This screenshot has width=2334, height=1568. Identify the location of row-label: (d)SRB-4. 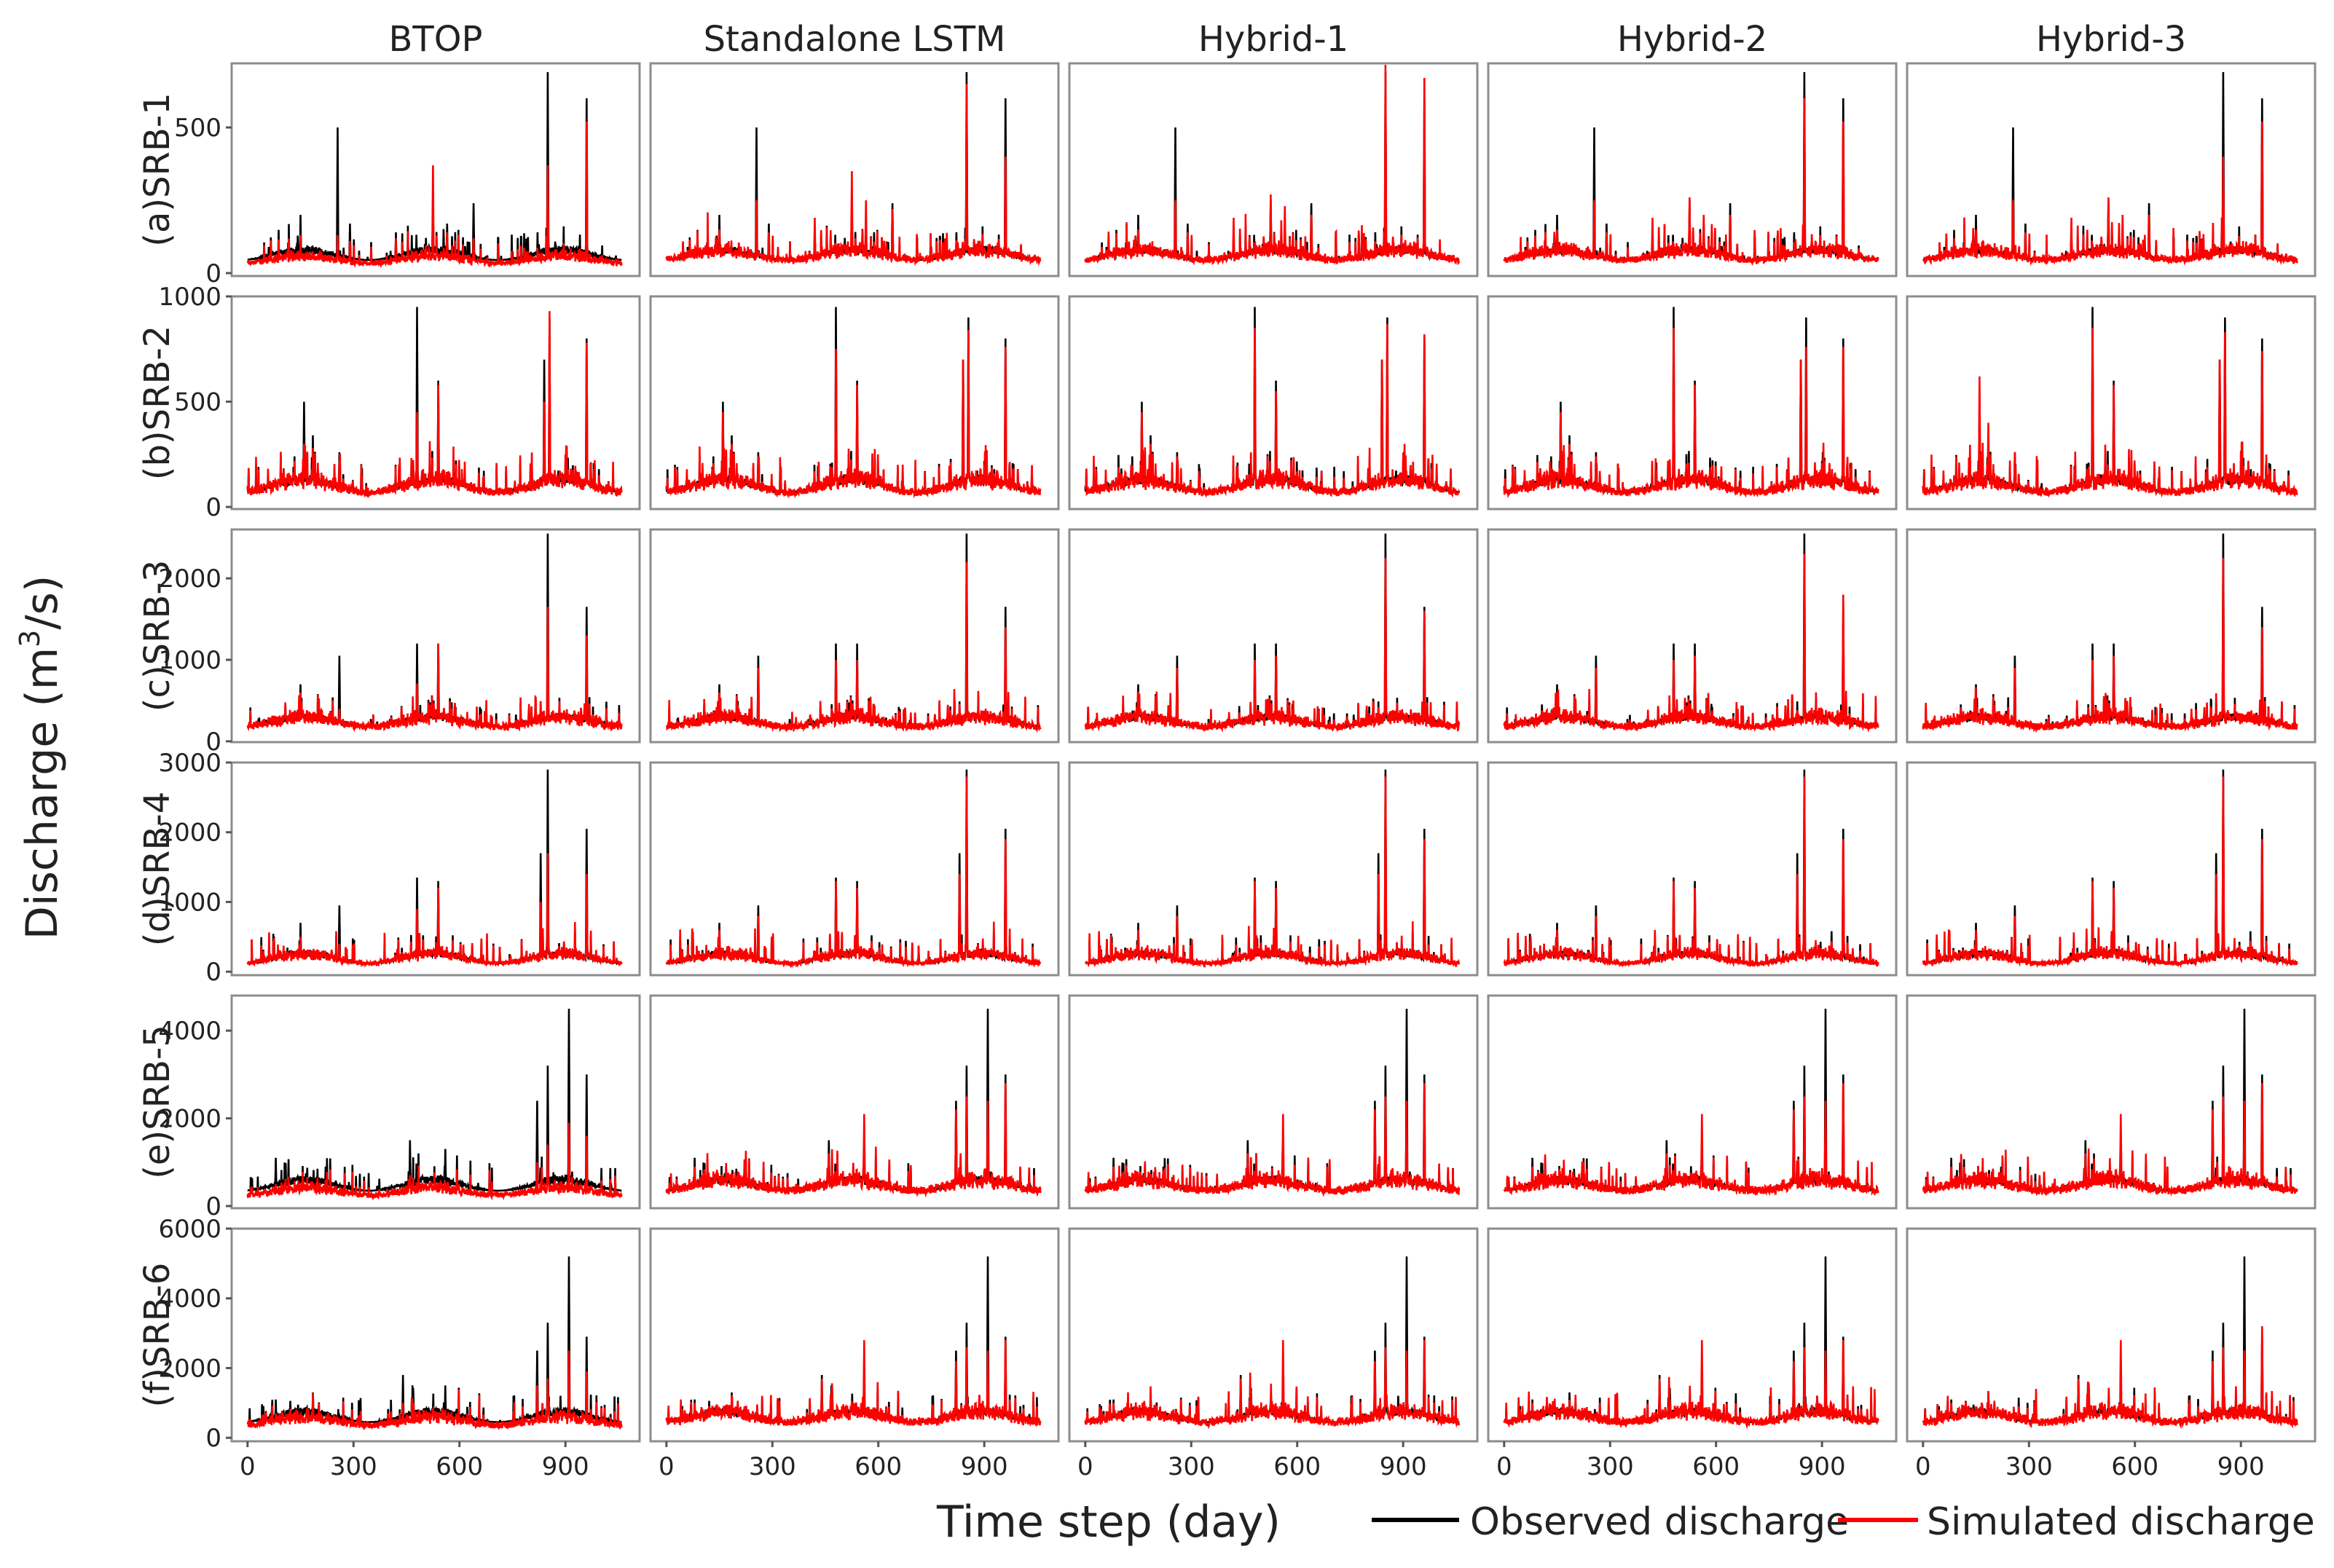
(157, 869).